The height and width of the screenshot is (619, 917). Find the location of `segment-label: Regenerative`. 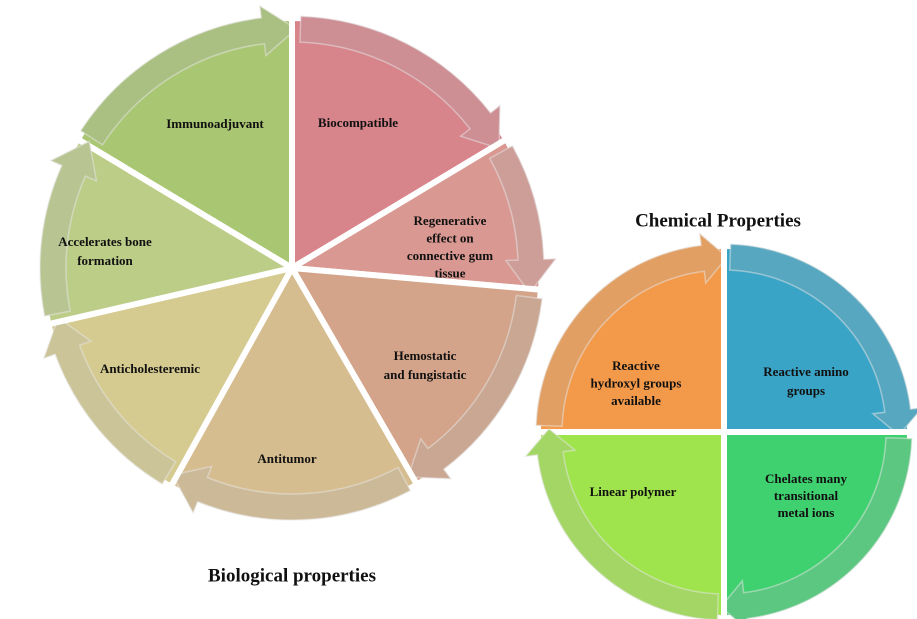

segment-label: Regenerative is located at coordinates (450, 220).